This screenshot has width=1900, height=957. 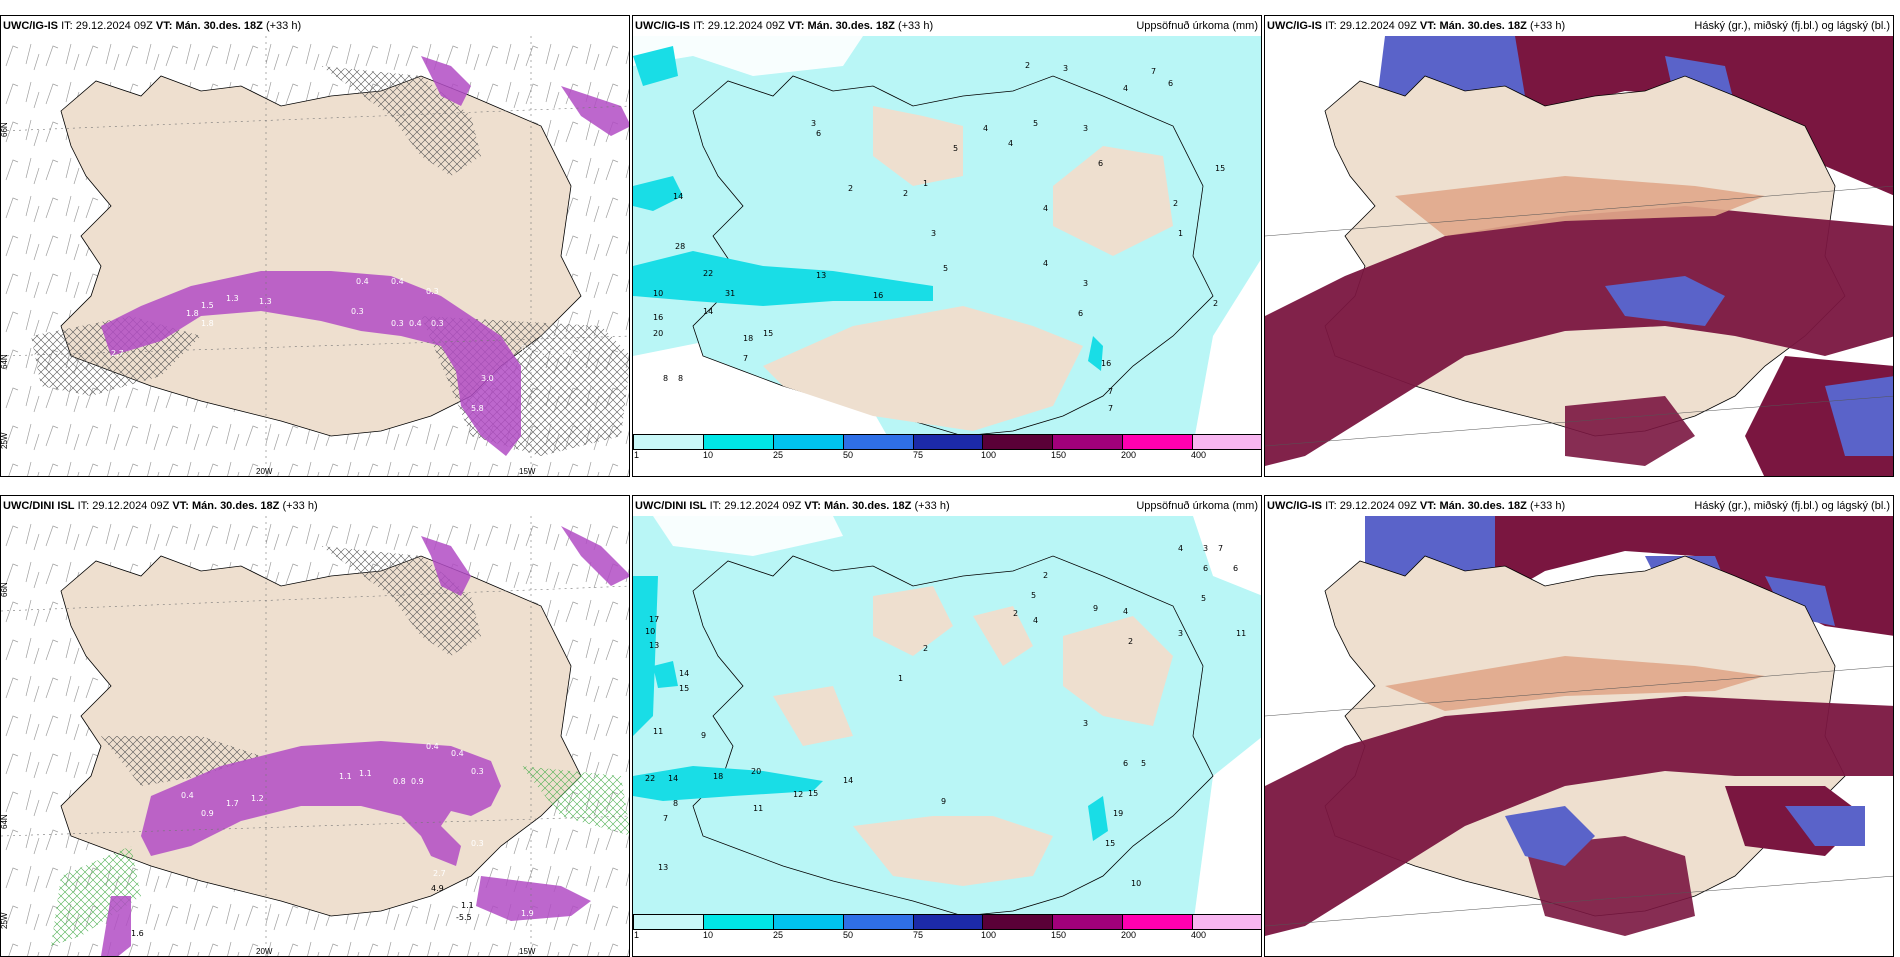 What do you see at coordinates (5, 361) in the screenshot?
I see `lat-label: 64N` at bounding box center [5, 361].